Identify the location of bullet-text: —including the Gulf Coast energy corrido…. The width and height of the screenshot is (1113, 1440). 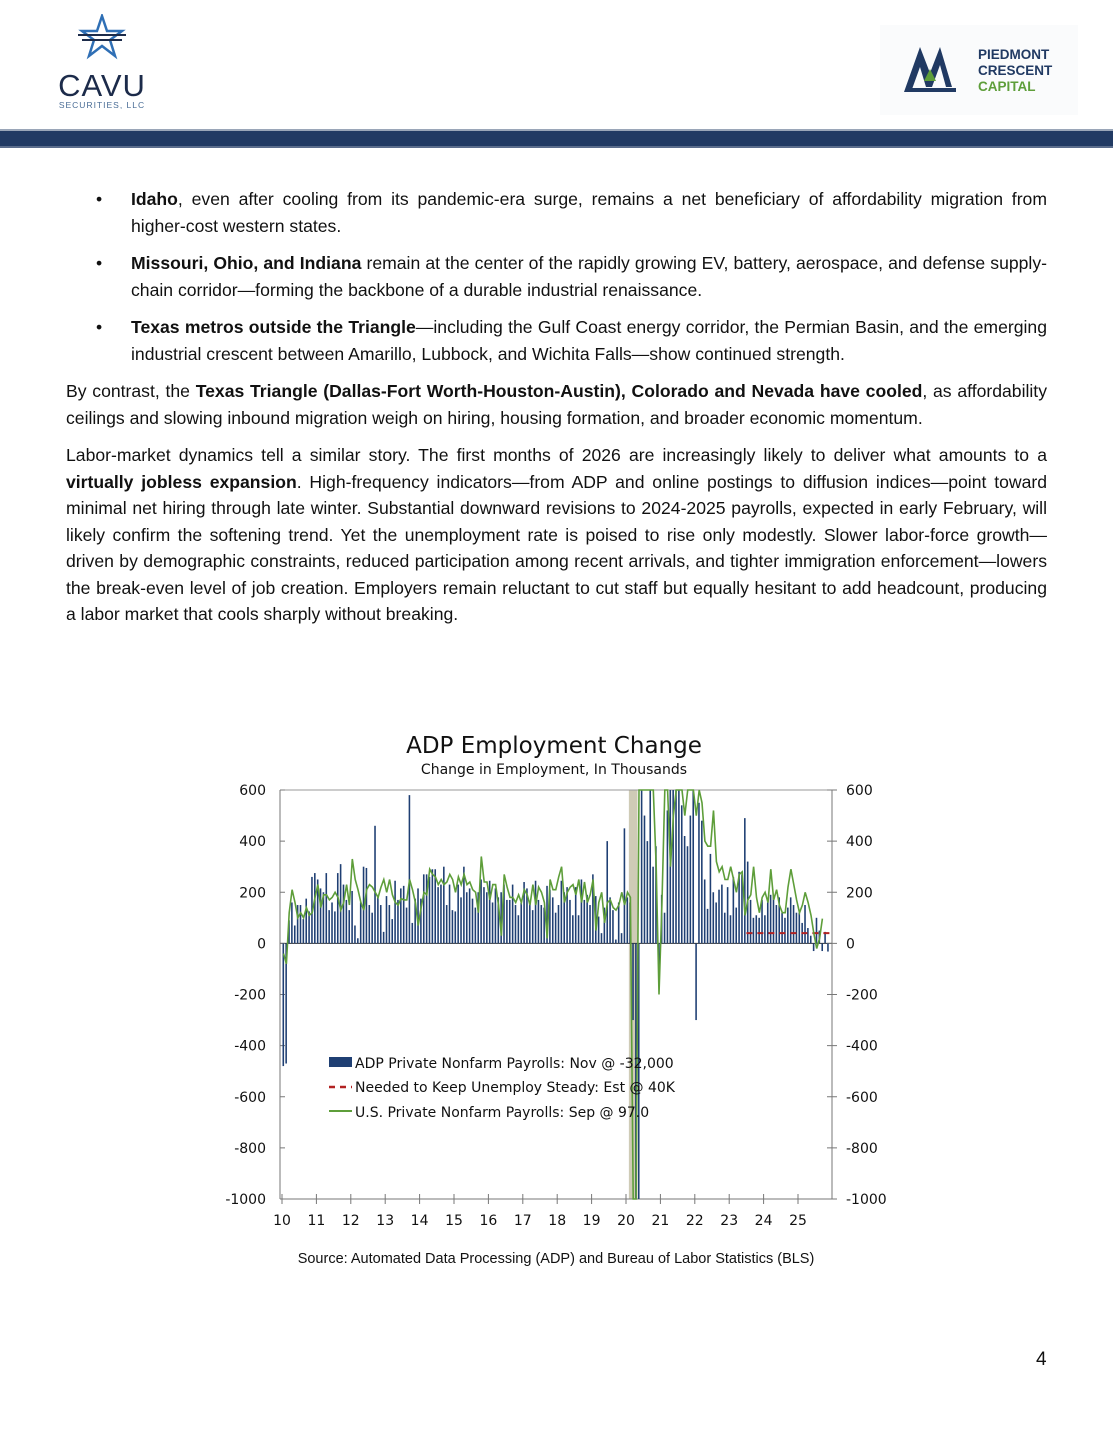
(589, 340).